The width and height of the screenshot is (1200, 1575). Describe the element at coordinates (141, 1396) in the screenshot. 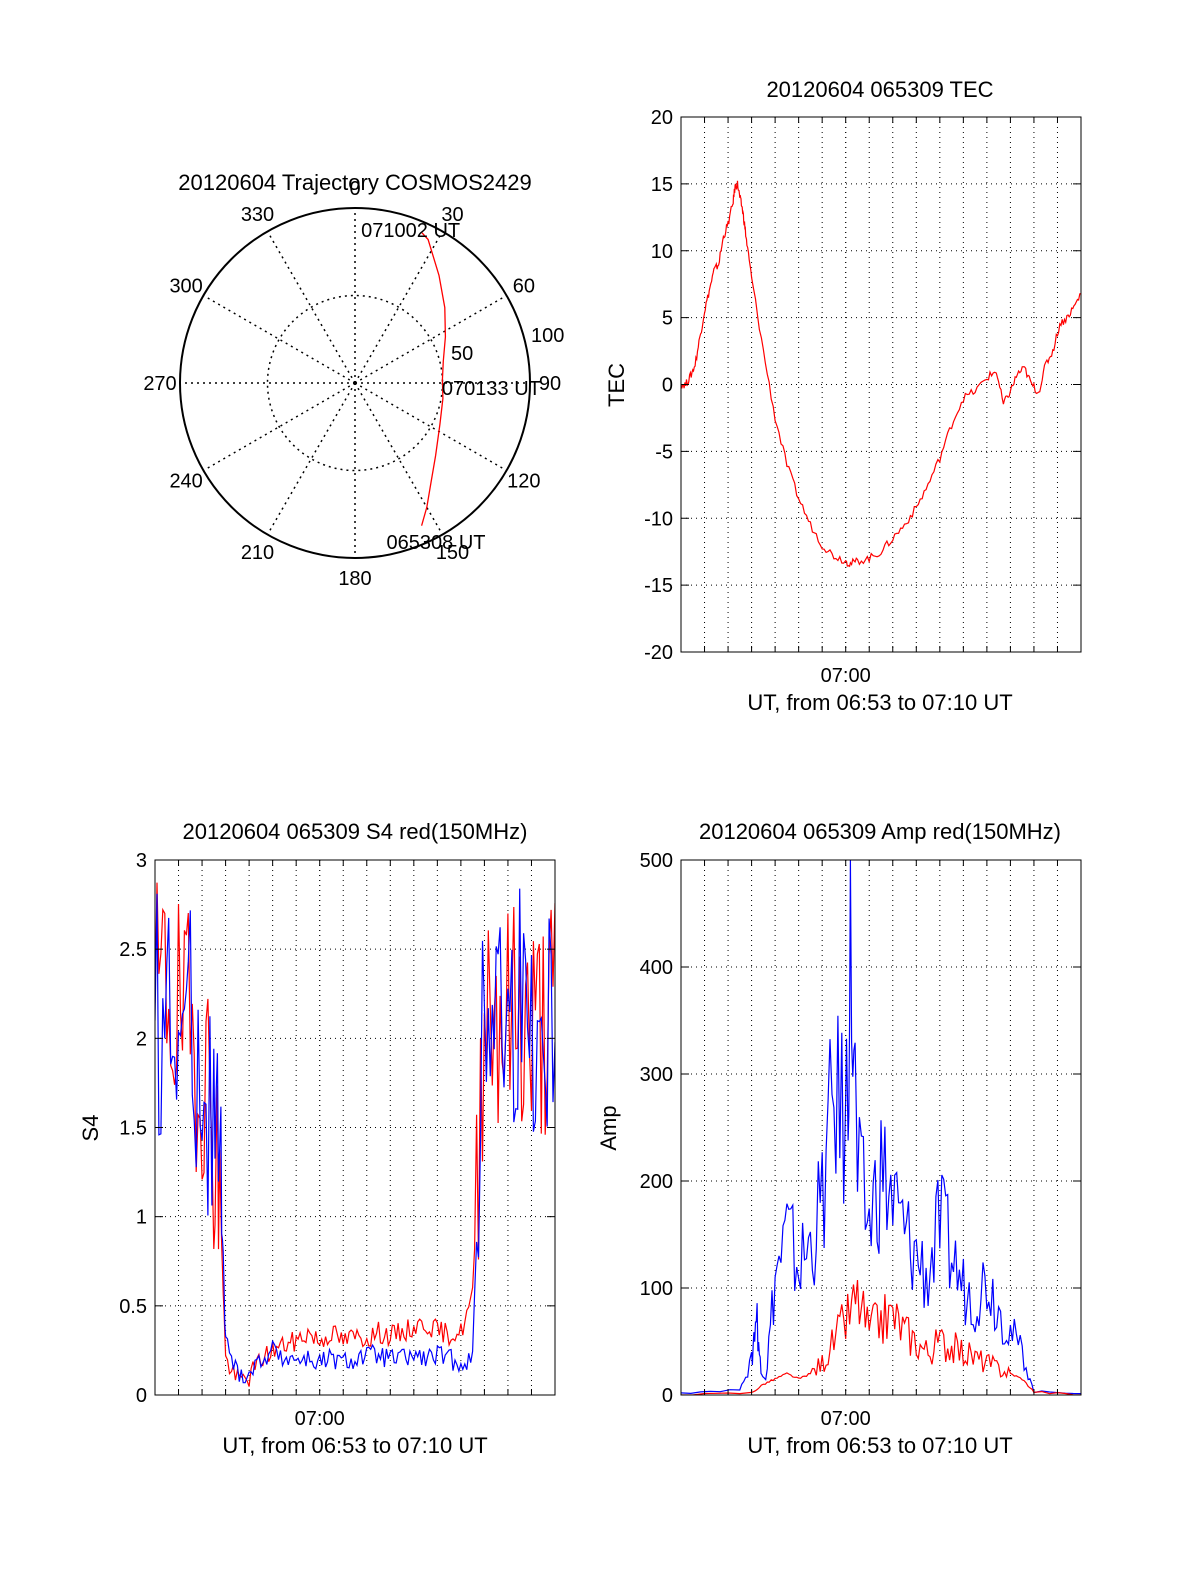

I see `s4-y-tick-label: 0` at that location.